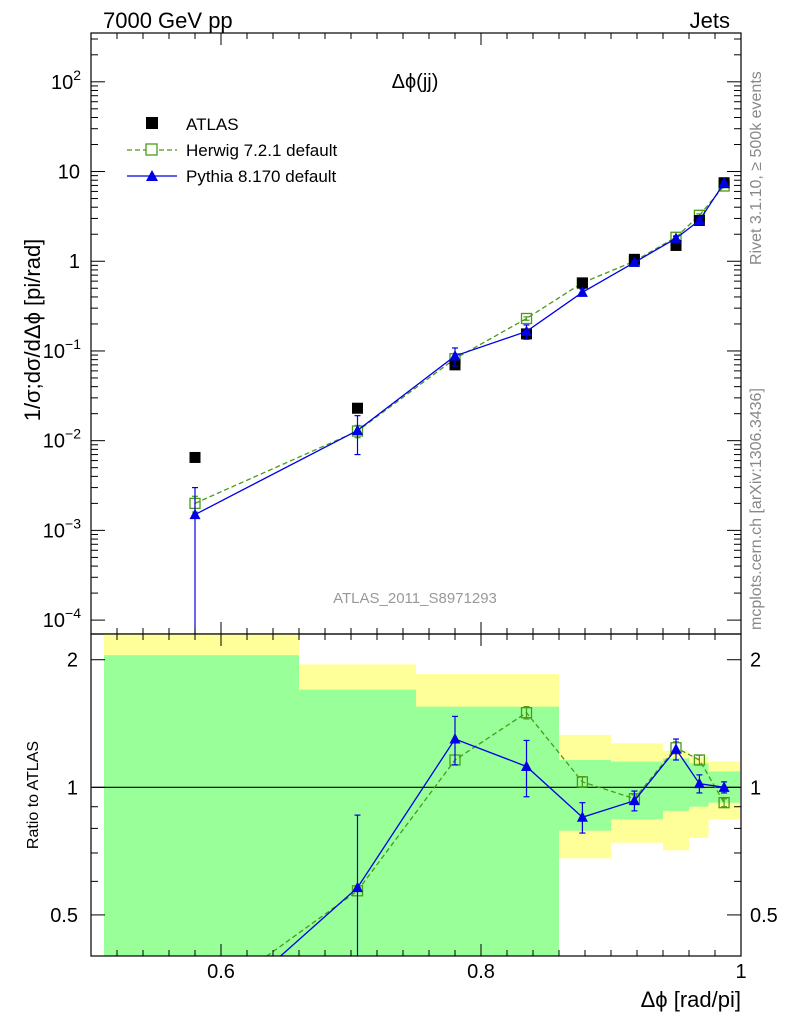 This screenshot has height=1024, width=786. What do you see at coordinates (74, 262) in the screenshot?
I see `main-ytick-label: 1` at bounding box center [74, 262].